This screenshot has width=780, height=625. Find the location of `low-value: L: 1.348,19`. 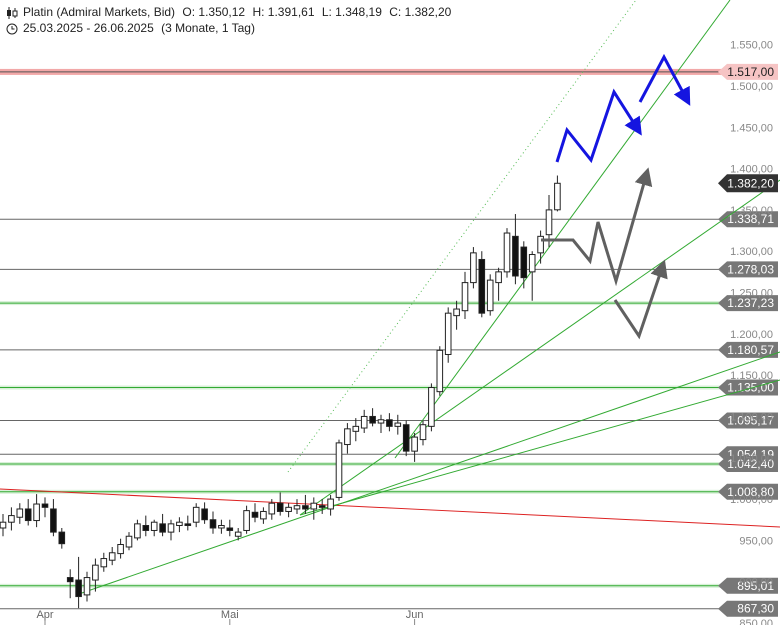

low-value: L: 1.348,19 is located at coordinates (351, 12).